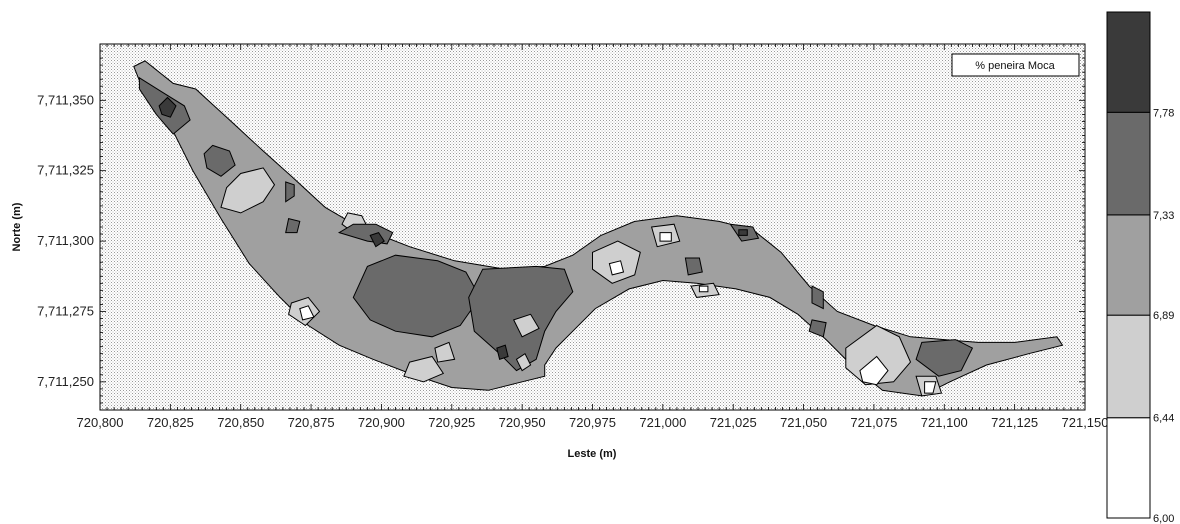 The image size is (1180, 524). I want to click on y-tick-label: 7,711,250, so click(65, 381).